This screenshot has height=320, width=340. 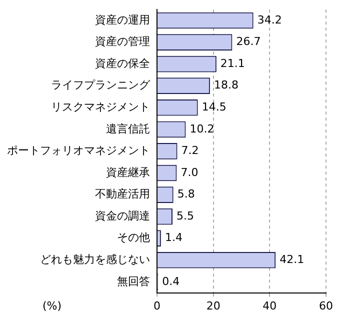 What do you see at coordinates (269, 305) in the screenshot?
I see `x-tick-label: 40` at bounding box center [269, 305].